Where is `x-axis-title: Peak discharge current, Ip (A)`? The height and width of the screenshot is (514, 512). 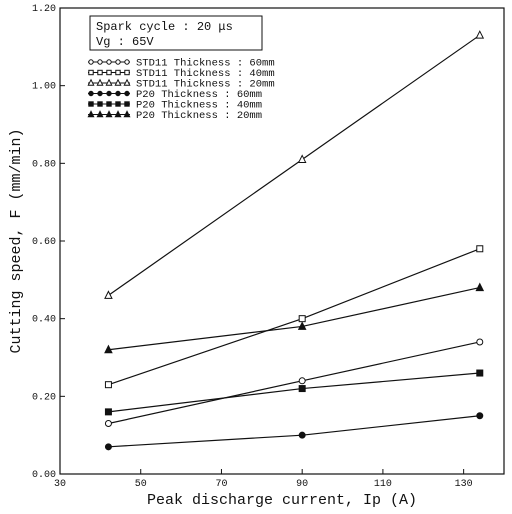
x-axis-title: Peak discharge current, Ip (A) is located at coordinates (282, 500).